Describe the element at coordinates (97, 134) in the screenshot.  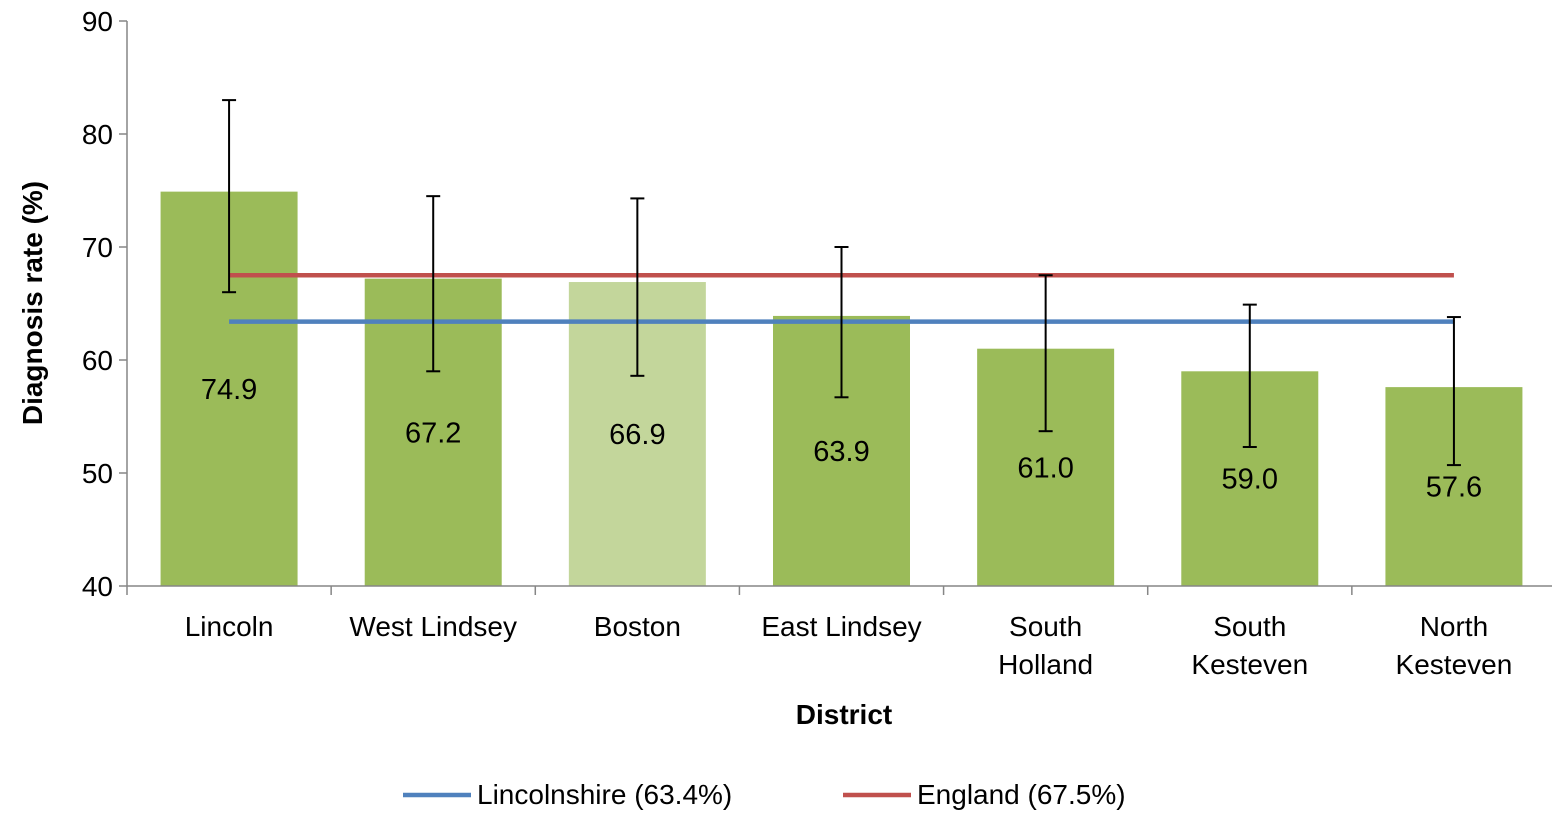
I see `y-tick-label: 80` at that location.